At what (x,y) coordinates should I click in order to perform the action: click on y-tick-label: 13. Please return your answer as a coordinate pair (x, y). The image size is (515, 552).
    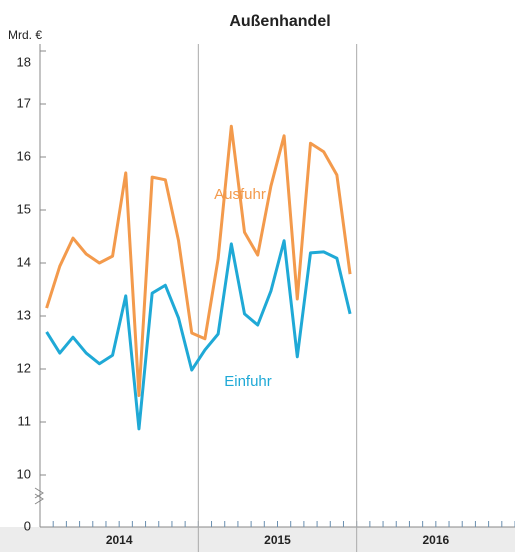
    Looking at the image, I should click on (24, 314).